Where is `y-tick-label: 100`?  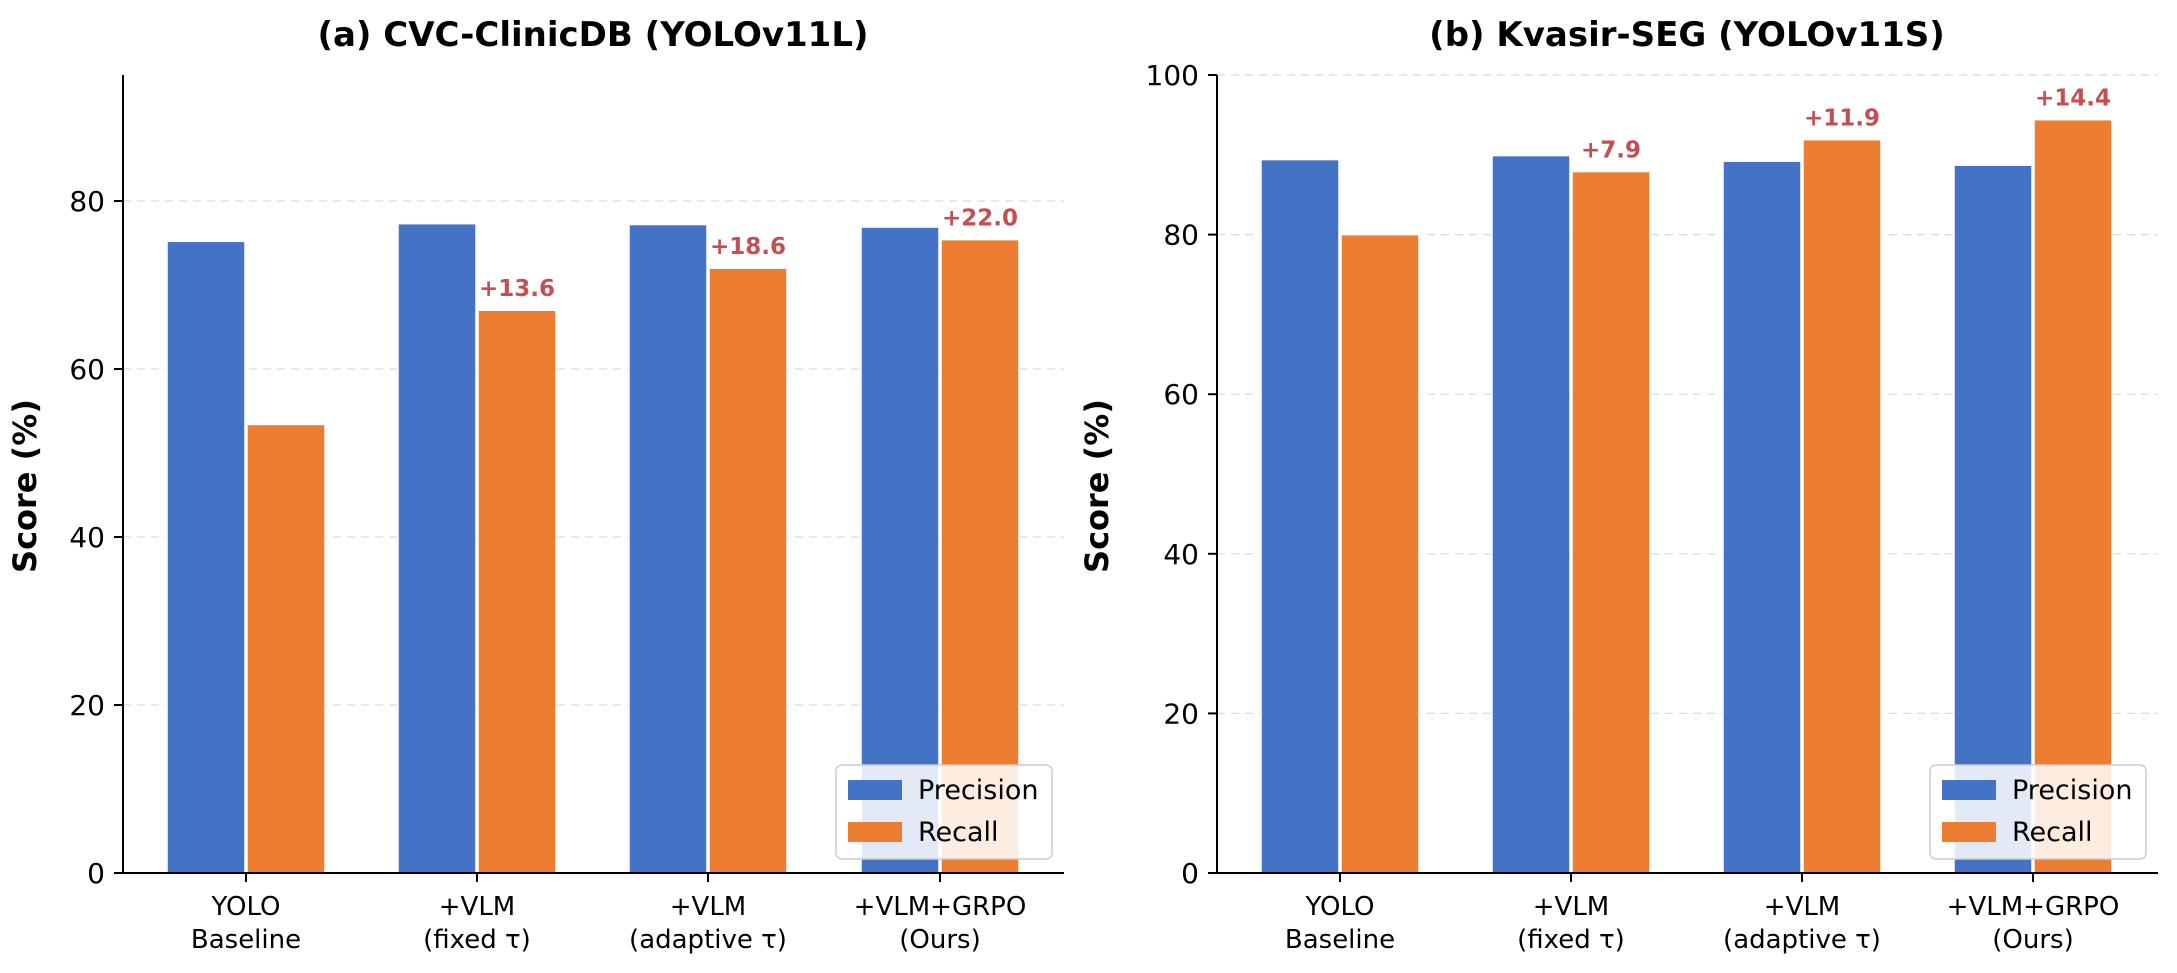
y-tick-label: 100 is located at coordinates (1172, 75).